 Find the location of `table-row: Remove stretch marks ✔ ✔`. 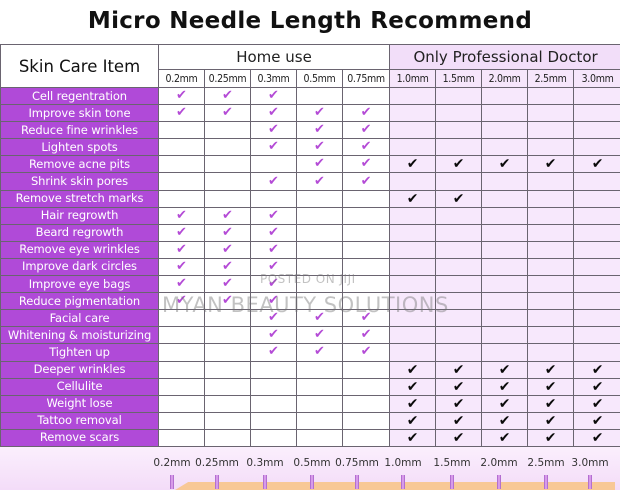

table-row: Remove stretch marks ✔ ✔ is located at coordinates (310, 198).